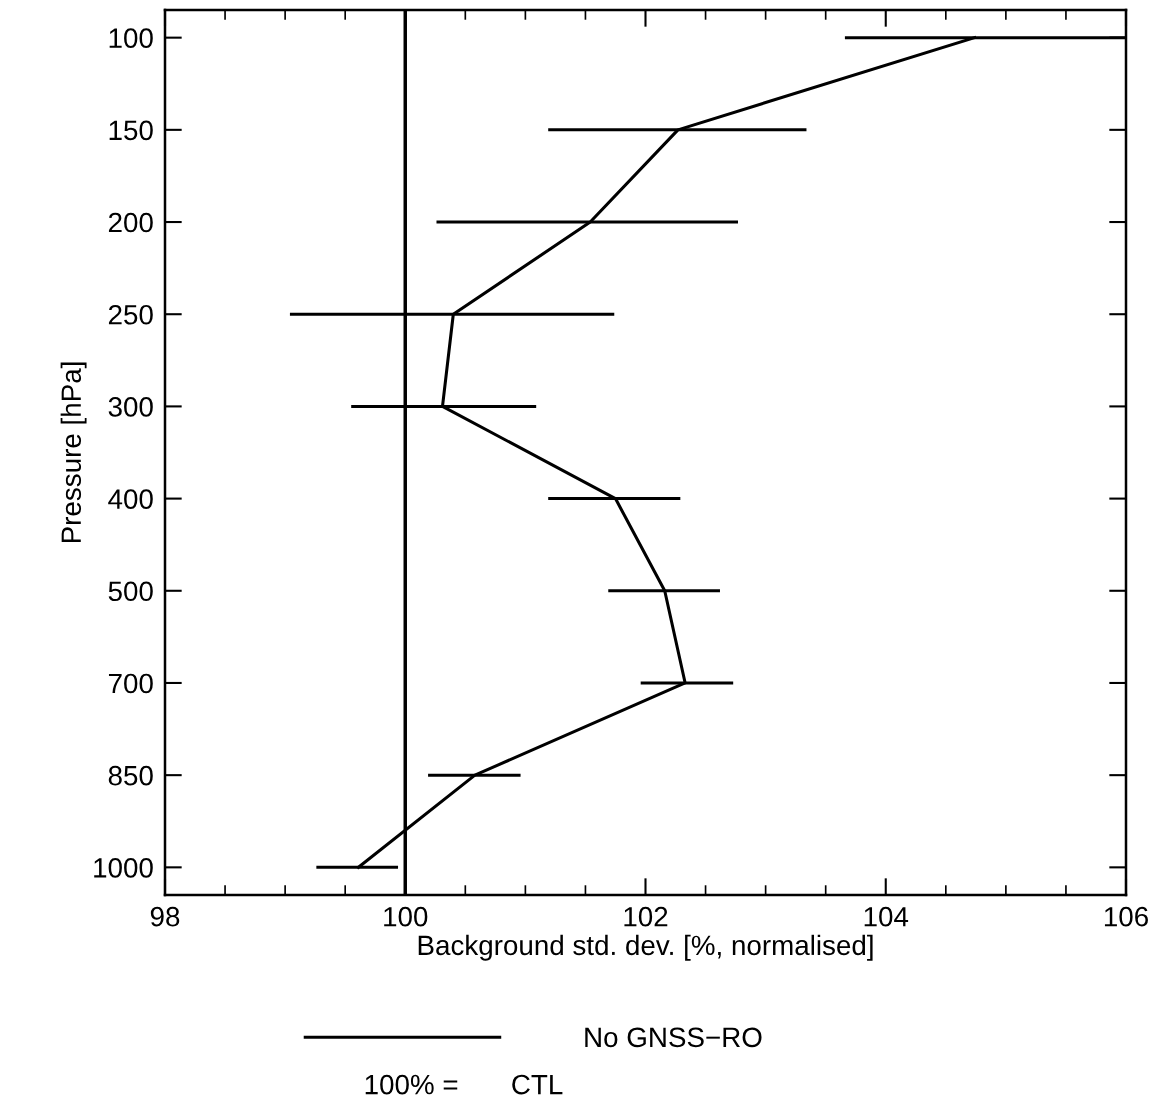  I want to click on x-tick-label: 102, so click(646, 916).